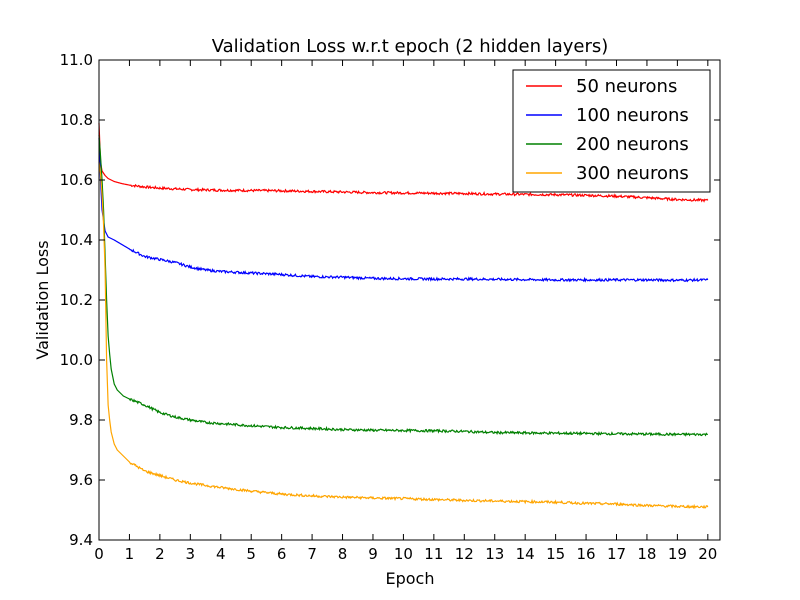 This screenshot has height=600, width=800. I want to click on legend-label-3: 200 neurons, so click(632, 144).